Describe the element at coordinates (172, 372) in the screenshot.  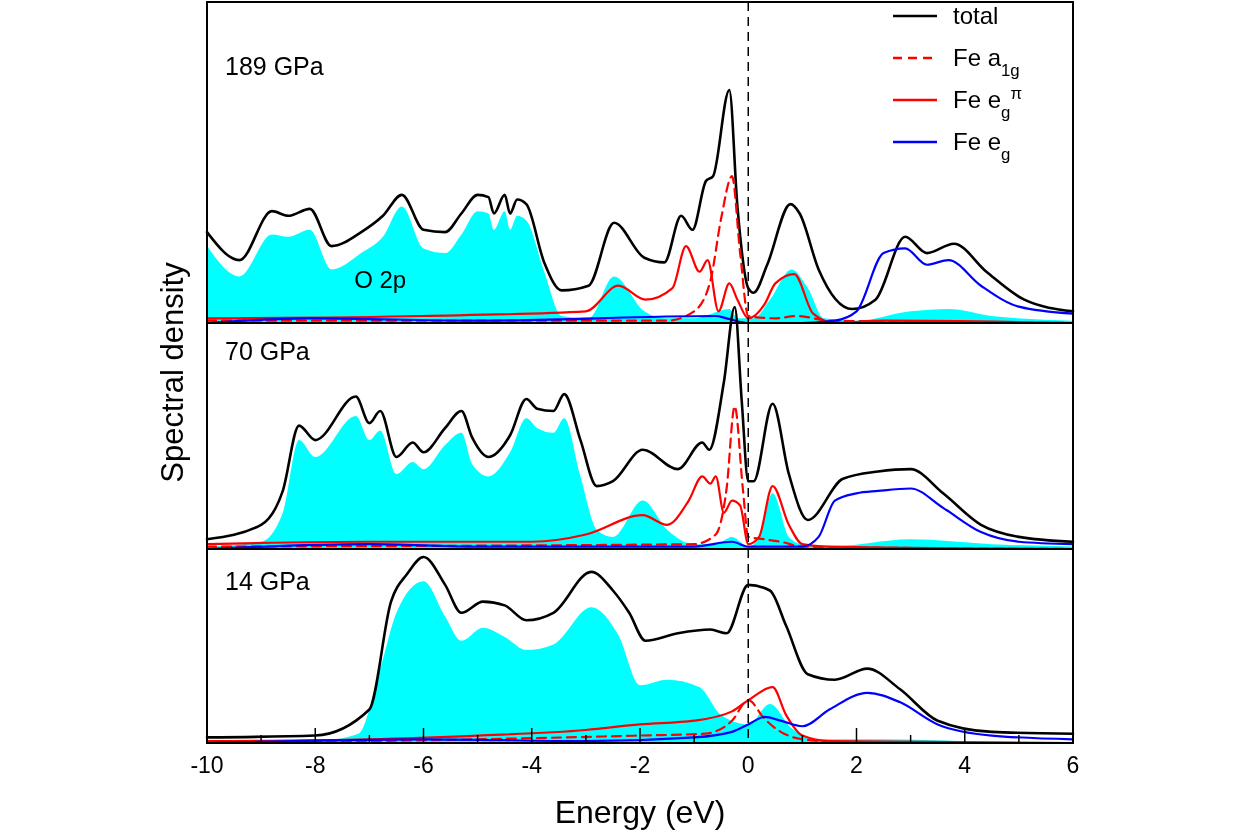
I see `y-axis-title: Spectral density` at that location.